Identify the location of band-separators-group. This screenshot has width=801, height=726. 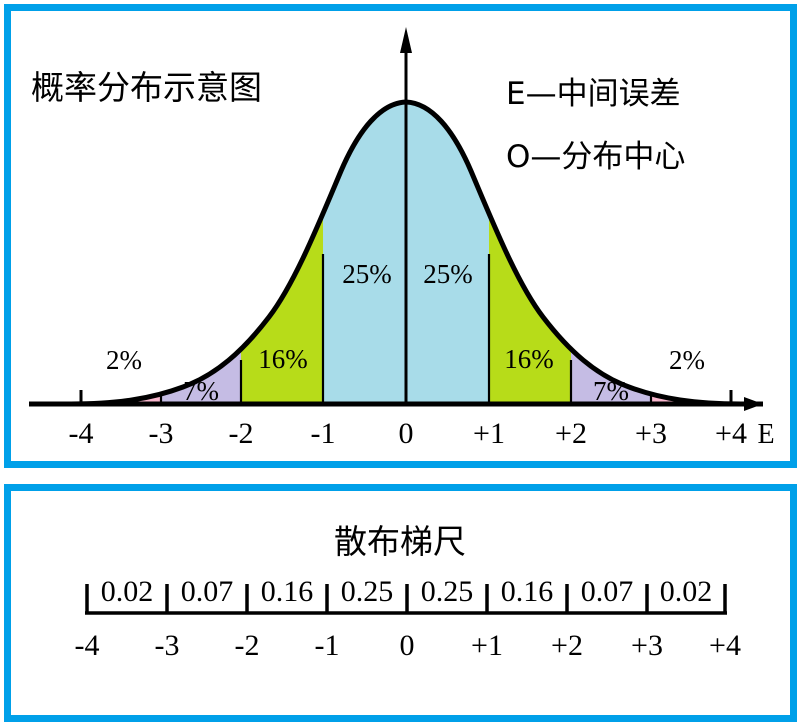
(406, 328).